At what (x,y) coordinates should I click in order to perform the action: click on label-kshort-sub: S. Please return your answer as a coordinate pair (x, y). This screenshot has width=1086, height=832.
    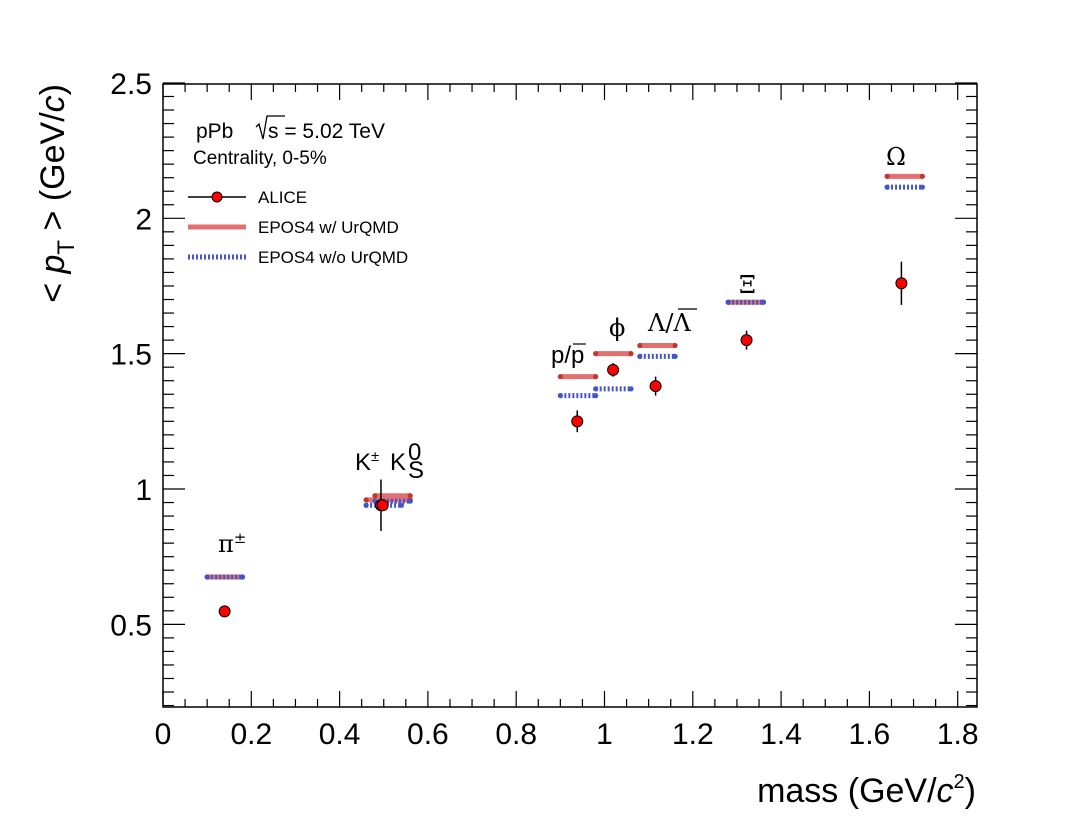
    Looking at the image, I should click on (416, 470).